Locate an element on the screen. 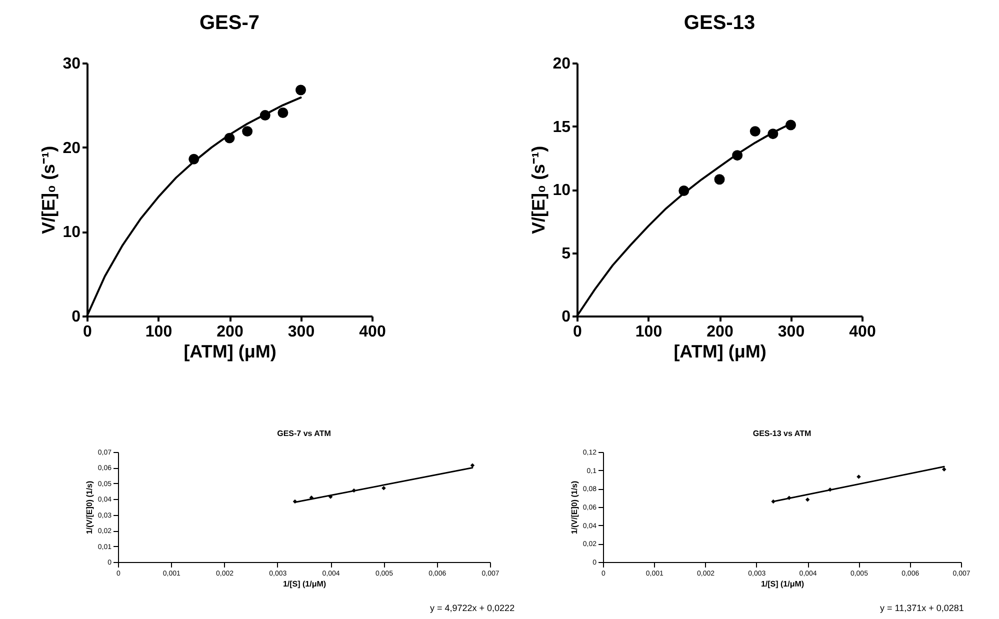 The image size is (999, 619). y-tick-label: 15 is located at coordinates (561, 127).